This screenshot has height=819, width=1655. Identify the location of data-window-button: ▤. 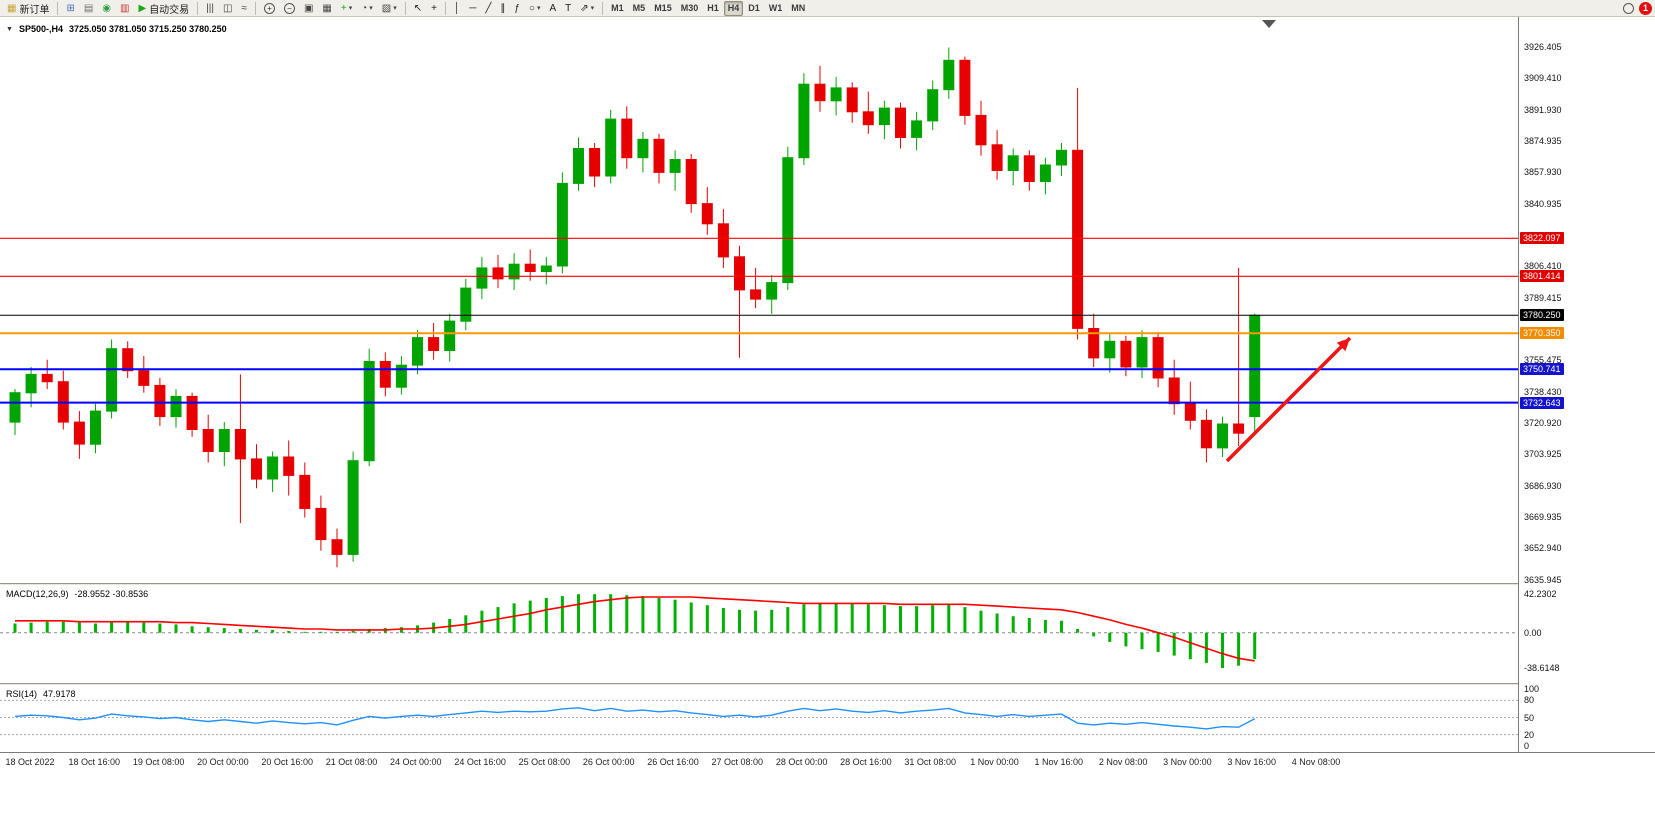
(88, 8).